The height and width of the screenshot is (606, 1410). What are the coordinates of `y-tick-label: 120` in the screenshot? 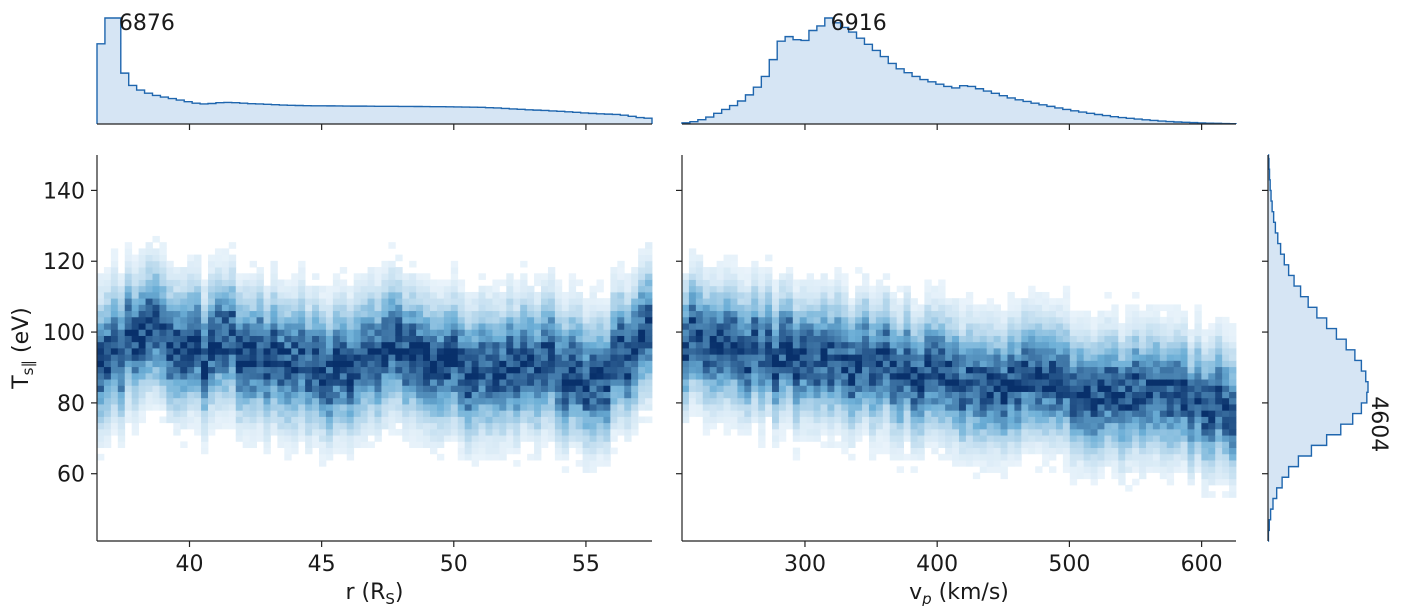 It's located at (64, 262).